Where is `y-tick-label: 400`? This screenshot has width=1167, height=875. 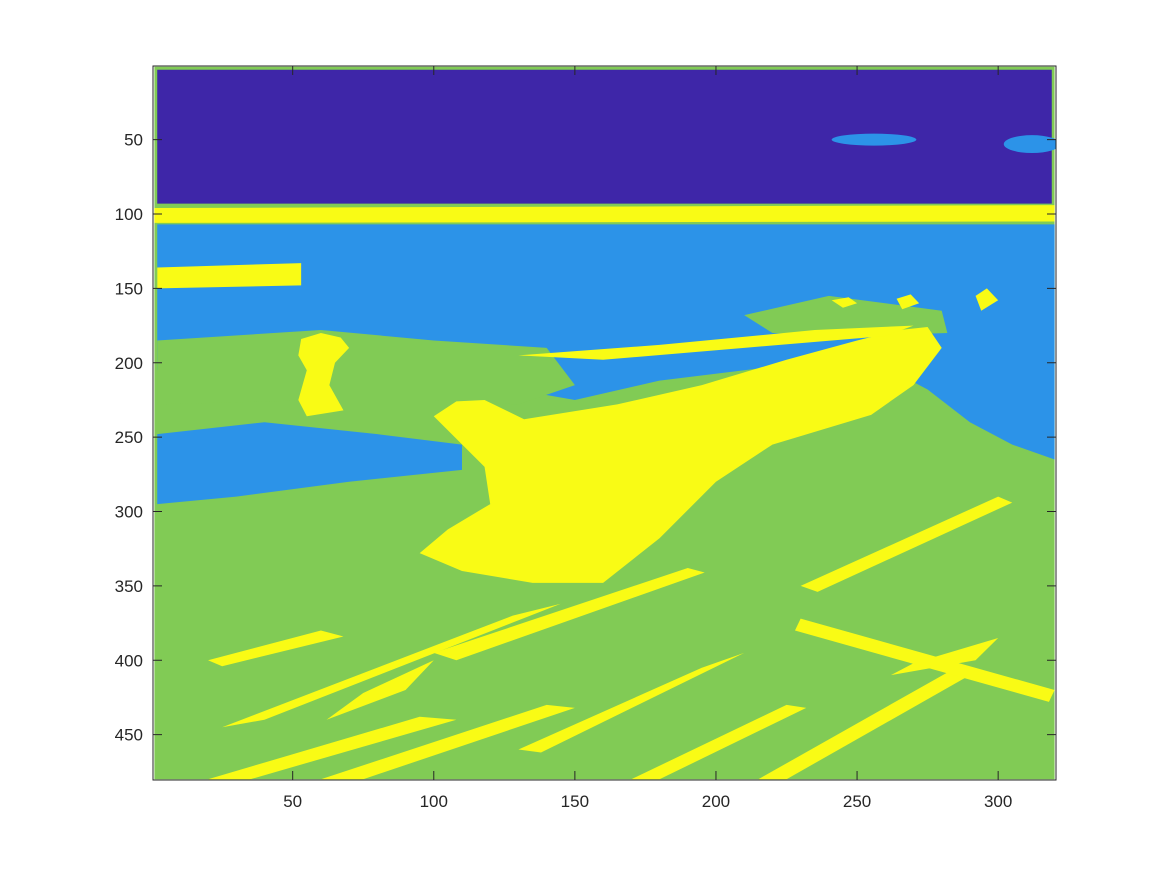 y-tick-label: 400 is located at coordinates (129, 660).